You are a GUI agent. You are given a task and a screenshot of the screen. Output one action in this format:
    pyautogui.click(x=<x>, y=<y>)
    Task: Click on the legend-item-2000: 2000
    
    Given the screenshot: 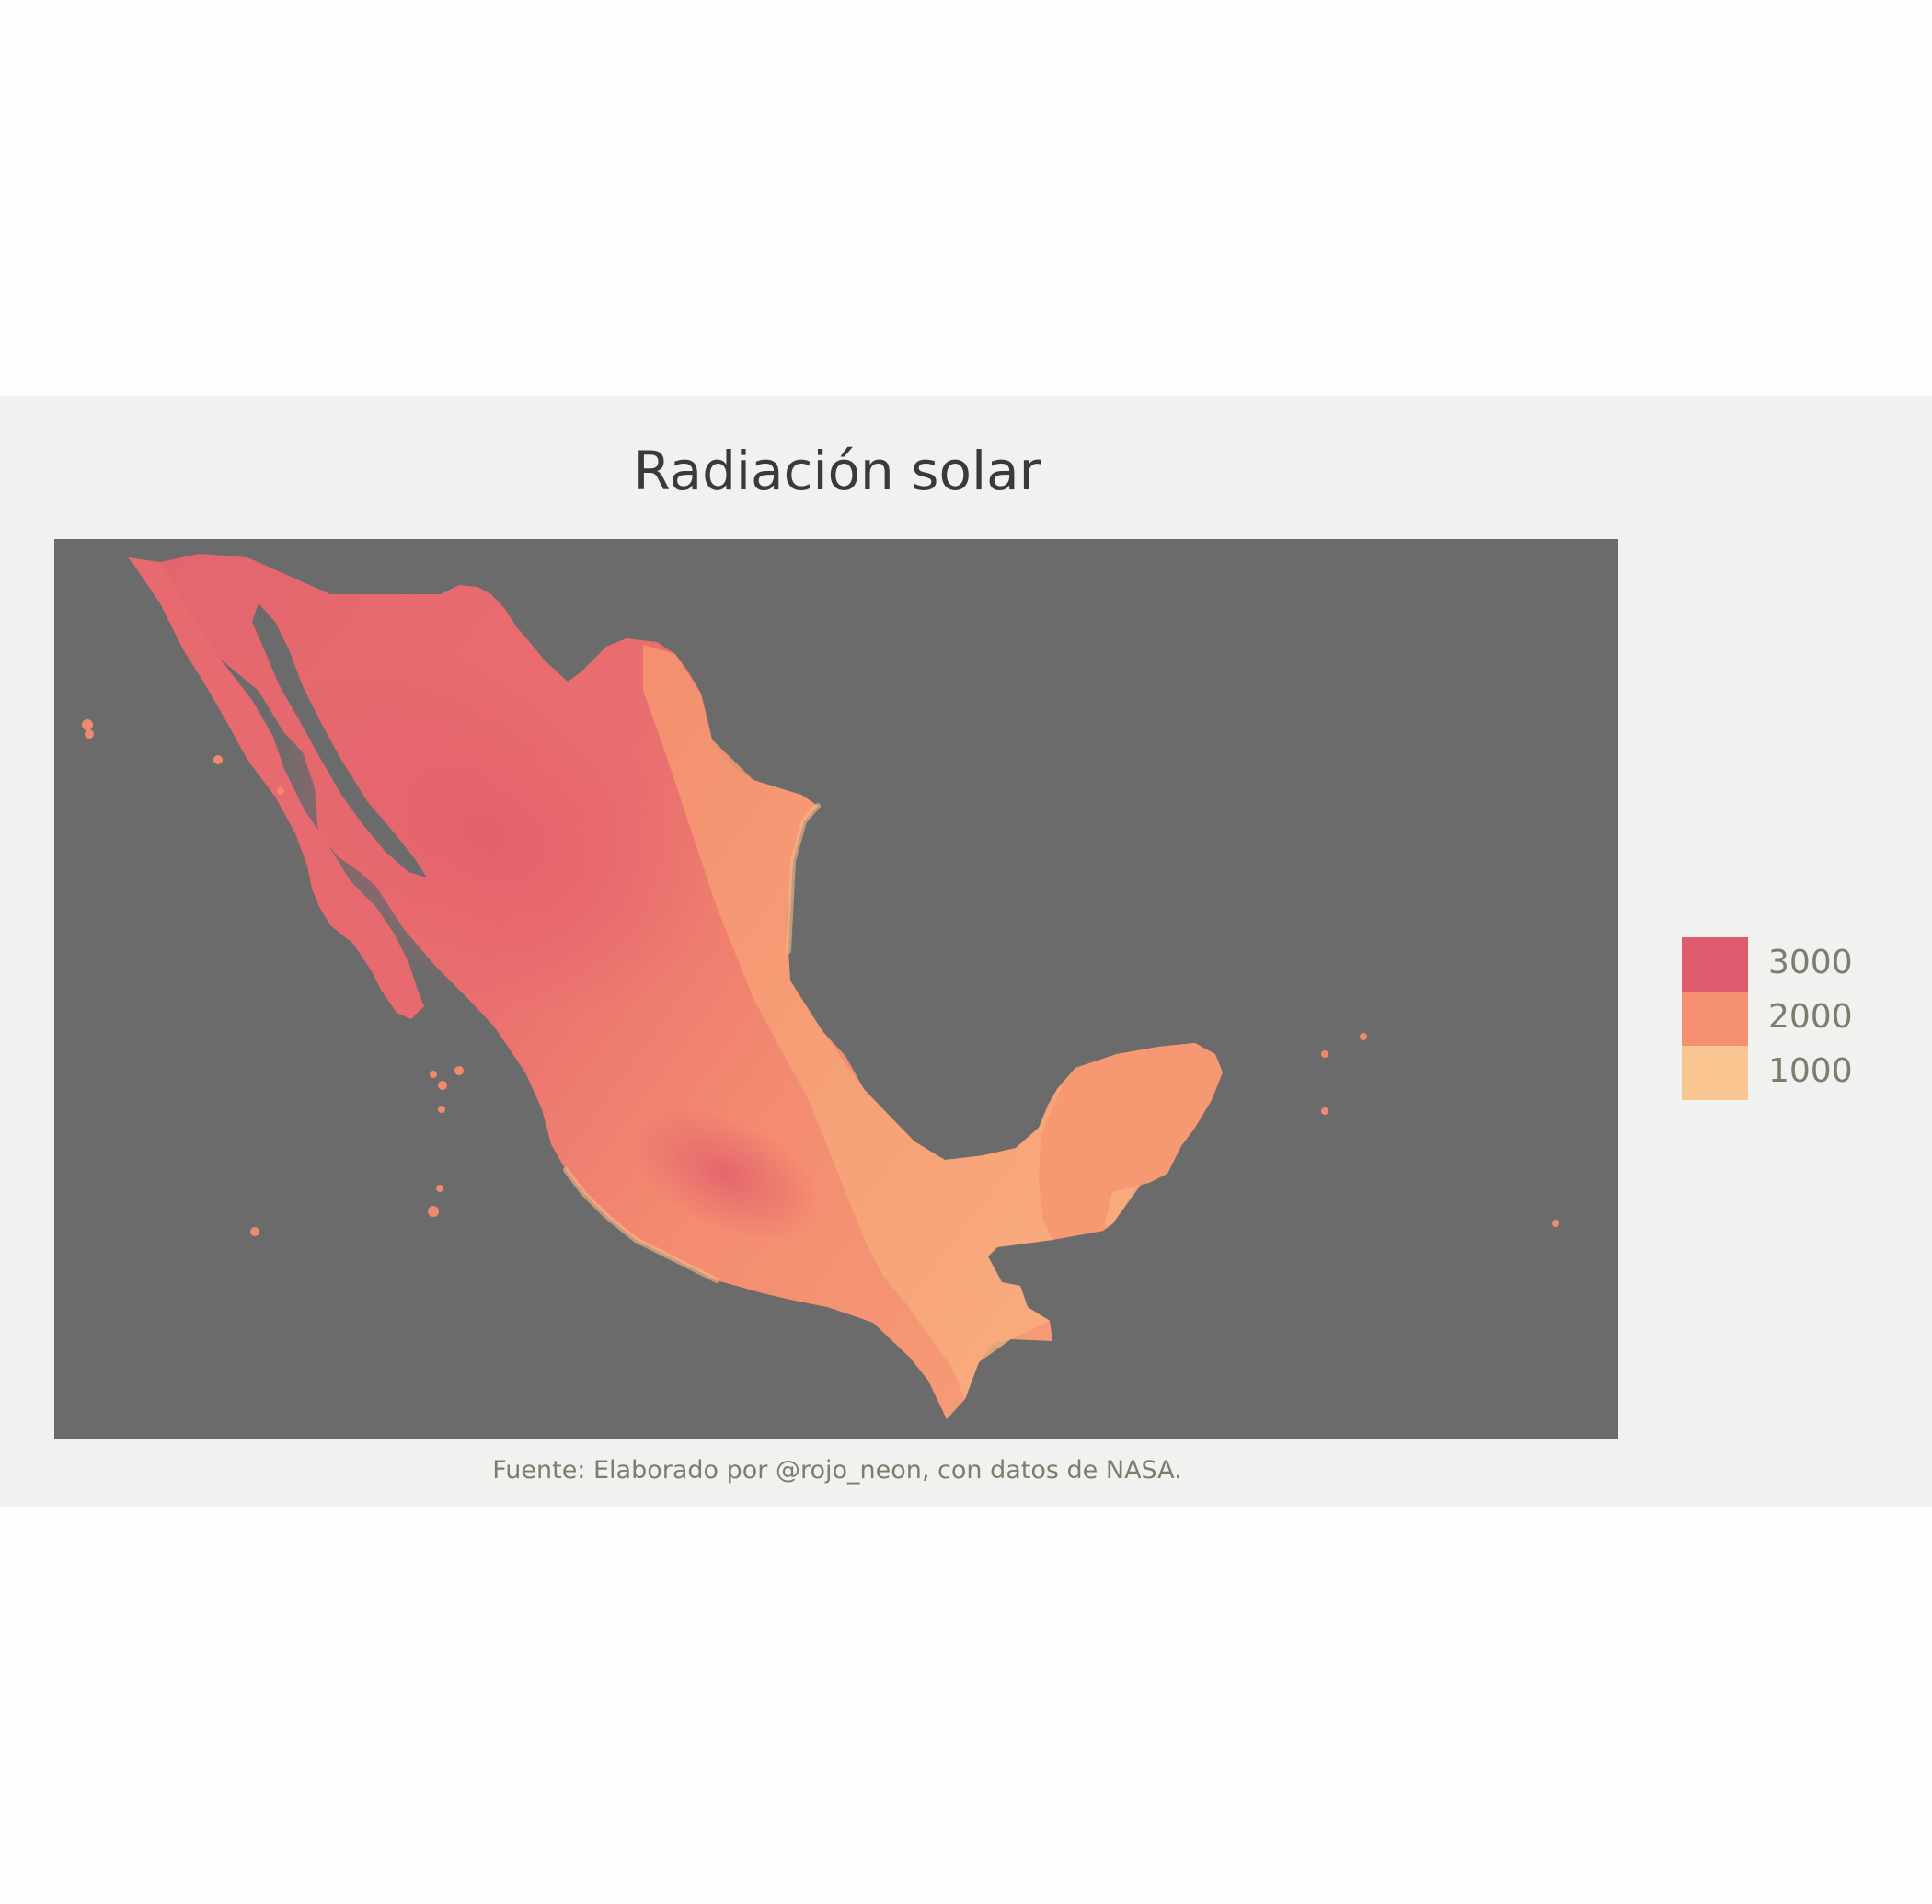 What is the action you would take?
    pyautogui.click(x=1797, y=1019)
    